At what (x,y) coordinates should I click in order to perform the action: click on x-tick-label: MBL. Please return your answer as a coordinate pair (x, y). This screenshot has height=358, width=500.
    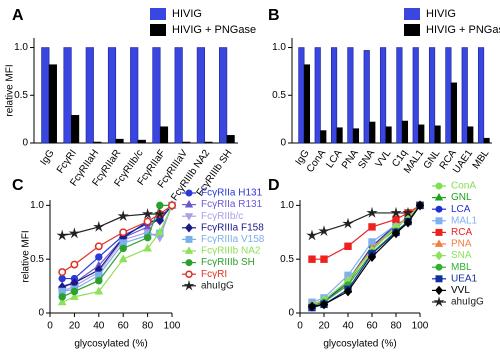
    Looking at the image, I should click on (481, 160).